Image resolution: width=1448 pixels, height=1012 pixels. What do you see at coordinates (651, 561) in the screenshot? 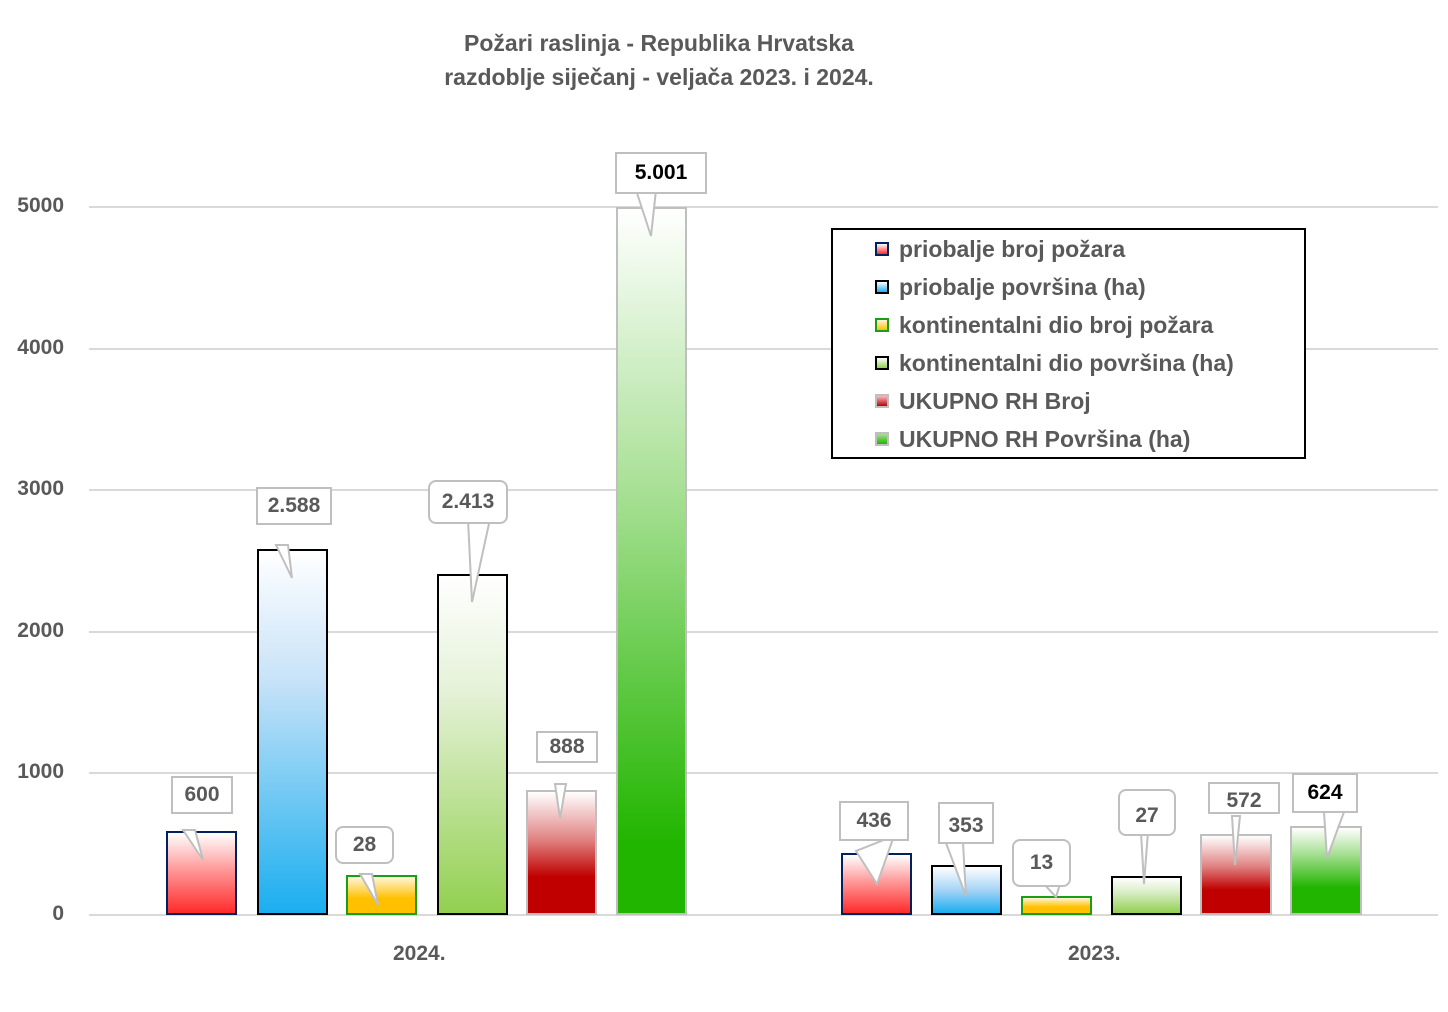
I see `bar-2024-ukupno-povrsina` at bounding box center [651, 561].